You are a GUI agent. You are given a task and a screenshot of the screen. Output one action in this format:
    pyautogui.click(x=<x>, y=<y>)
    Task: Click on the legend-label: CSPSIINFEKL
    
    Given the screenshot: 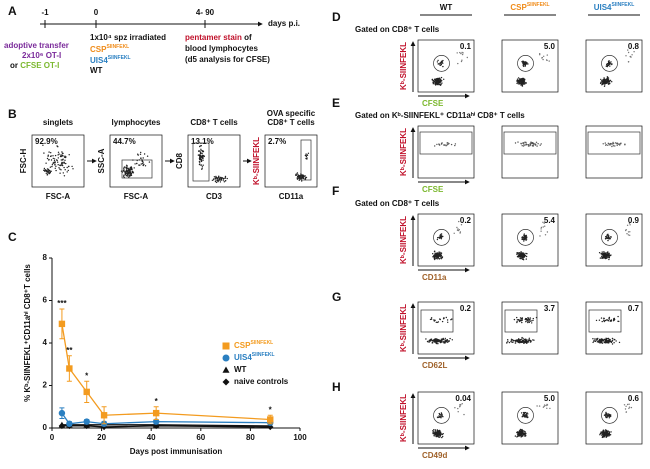 What is the action you would take?
    pyautogui.click(x=253, y=345)
    